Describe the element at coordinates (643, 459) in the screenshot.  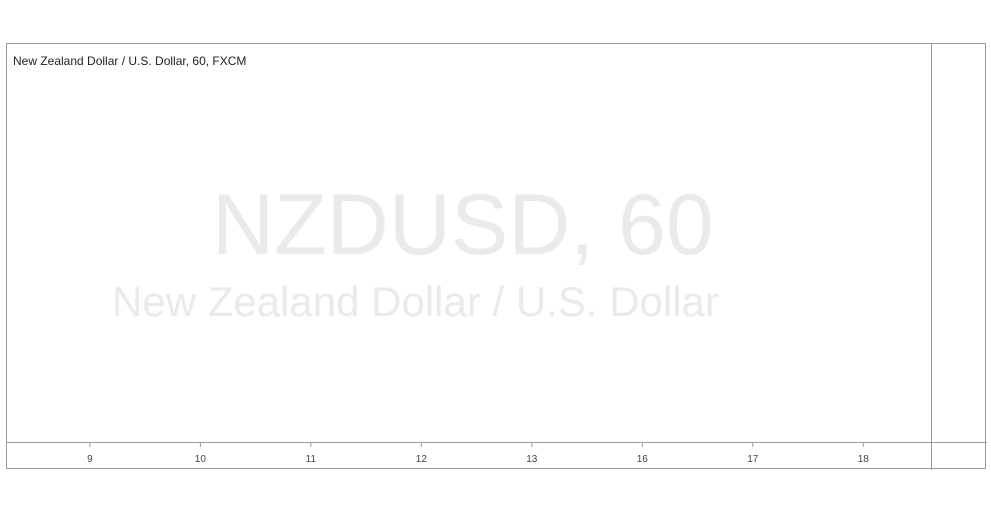
I see `time-tick-label: 16` at that location.